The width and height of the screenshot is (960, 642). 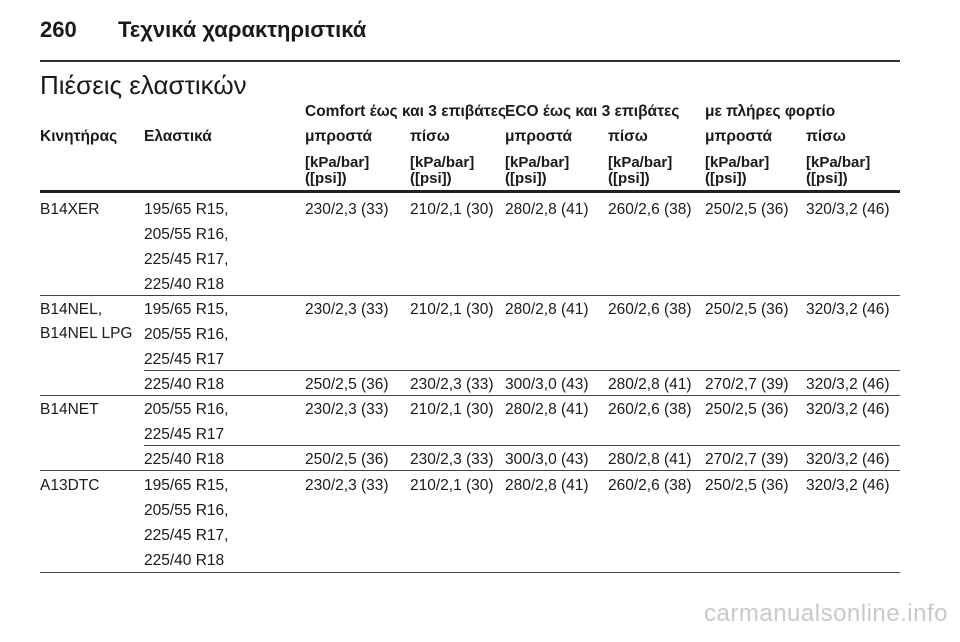 I want to click on column-header-tyres: Ελαστικά, so click(x=178, y=136).